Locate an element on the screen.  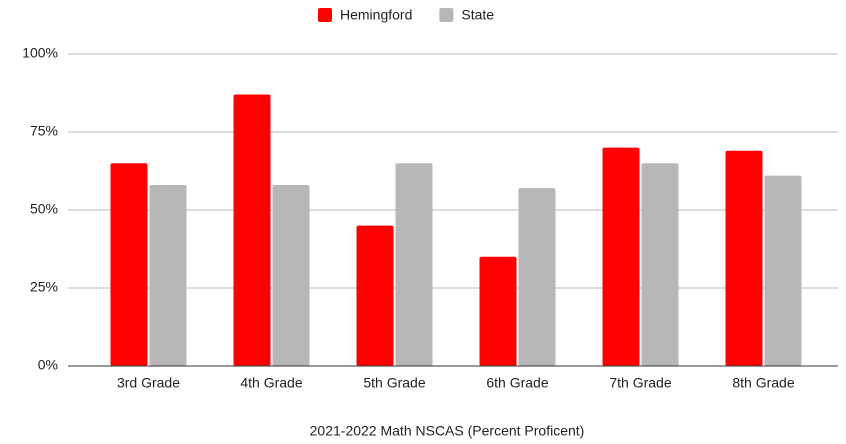
chart-title: 2021-2022 Math NSCAS (Percent Proficent) is located at coordinates (447, 431).